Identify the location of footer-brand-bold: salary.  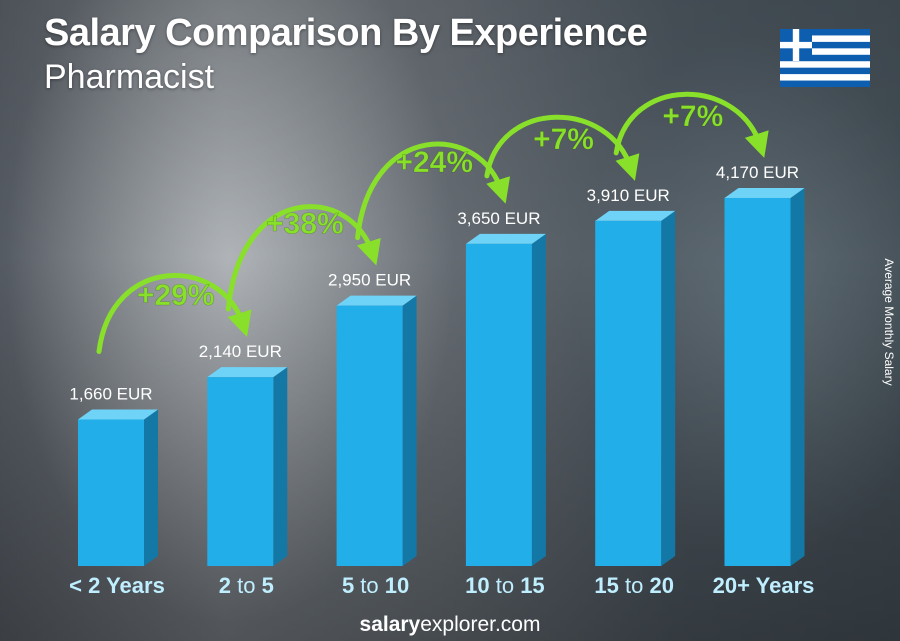
(390, 624).